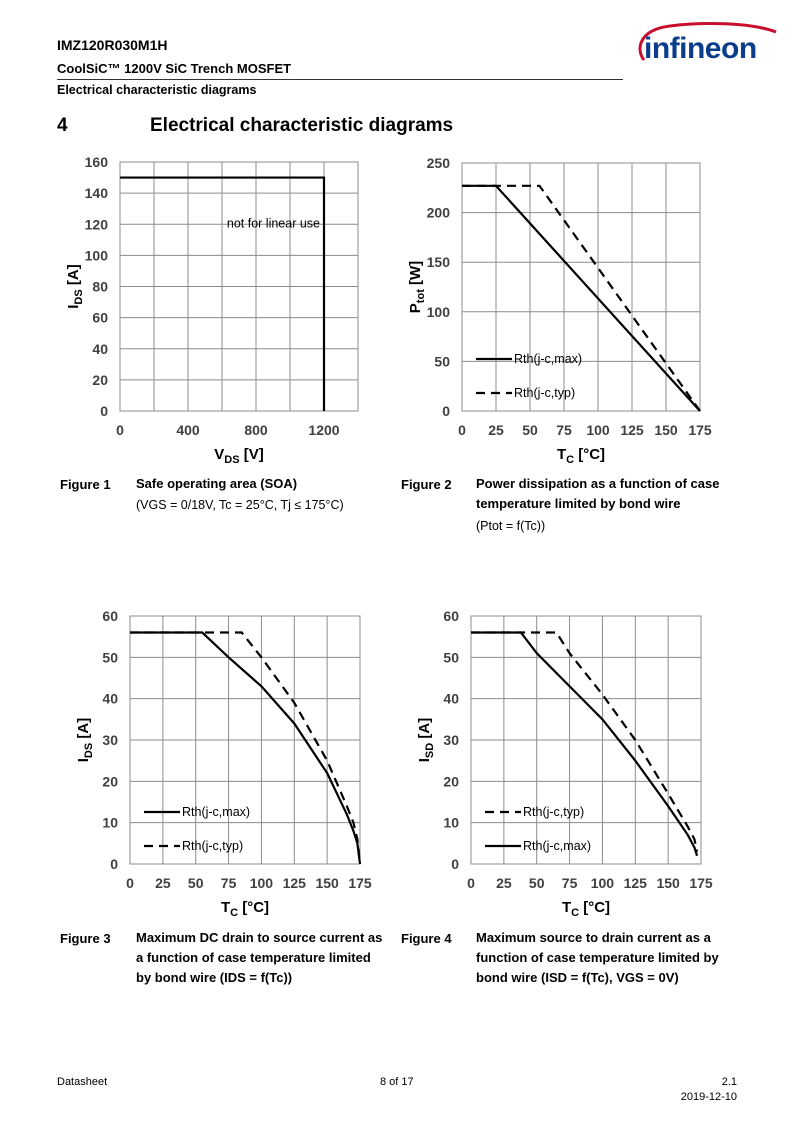 The height and width of the screenshot is (1122, 793). Describe the element at coordinates (511, 526) in the screenshot. I see `figure-2-conditions: (Ptot = f(Tc))` at that location.